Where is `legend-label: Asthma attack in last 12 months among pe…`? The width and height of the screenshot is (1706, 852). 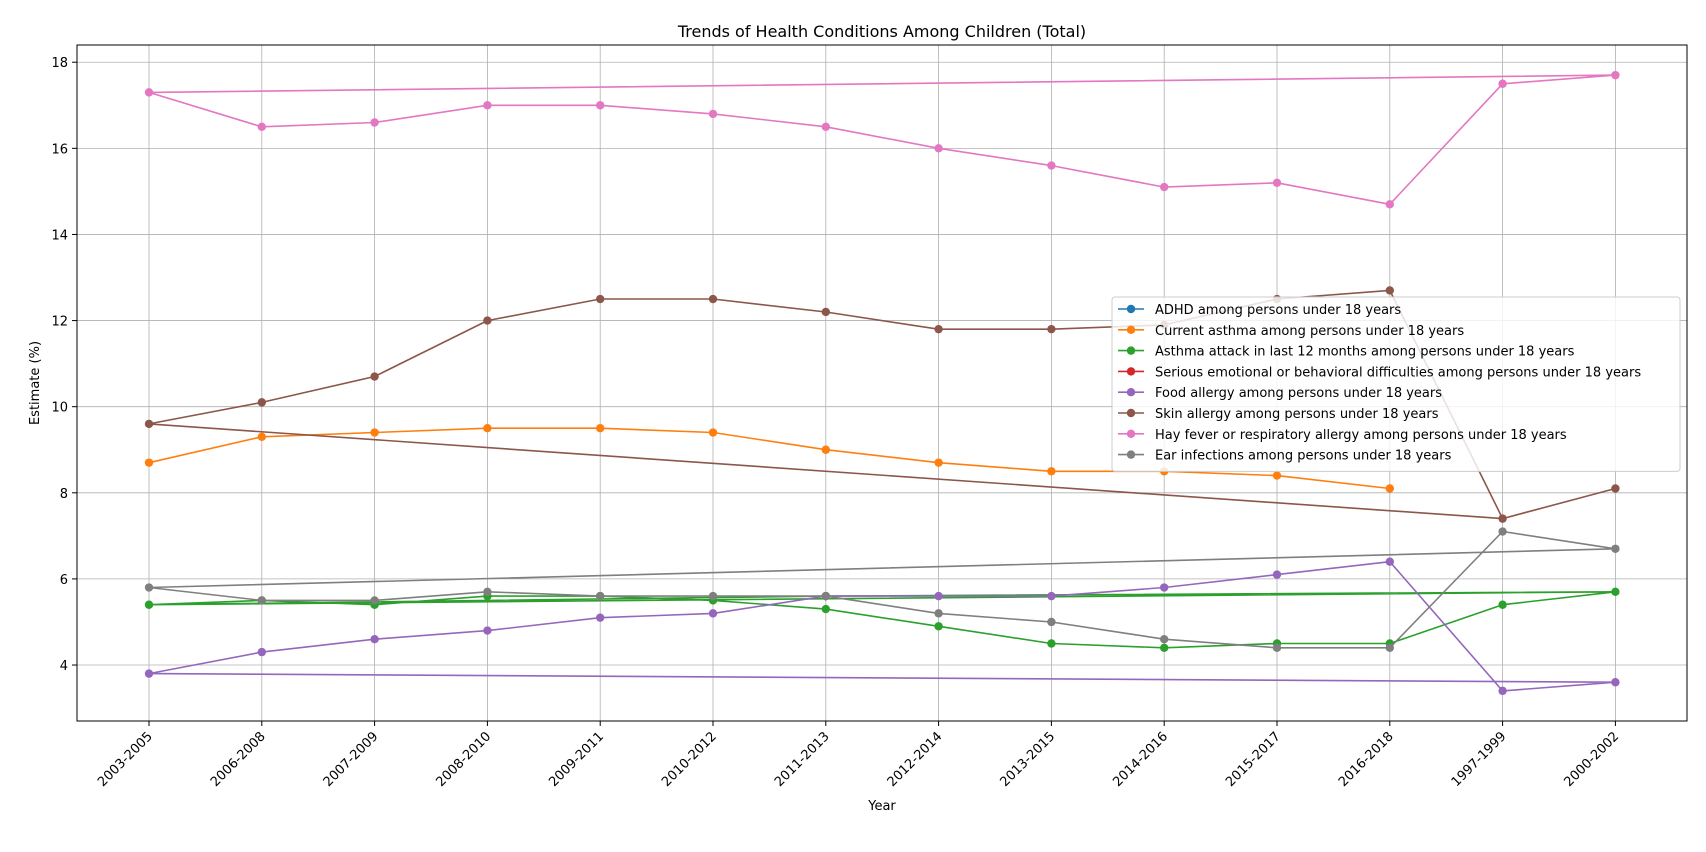 legend-label: Asthma attack in last 12 months among pe… is located at coordinates (1365, 352).